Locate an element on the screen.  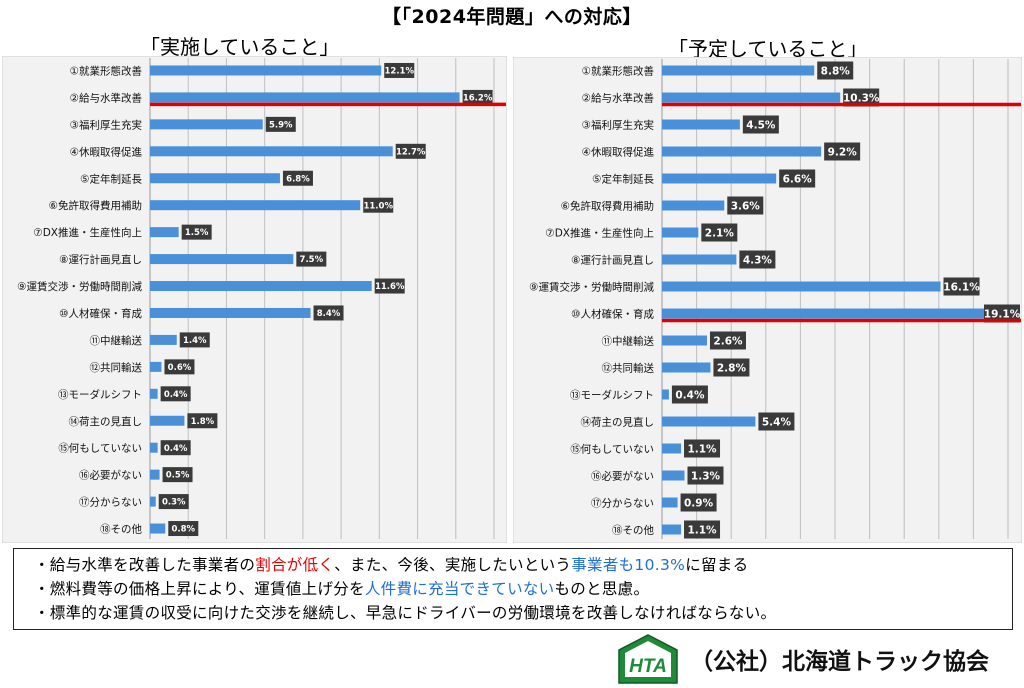
data-label: 3.6% is located at coordinates (746, 206).